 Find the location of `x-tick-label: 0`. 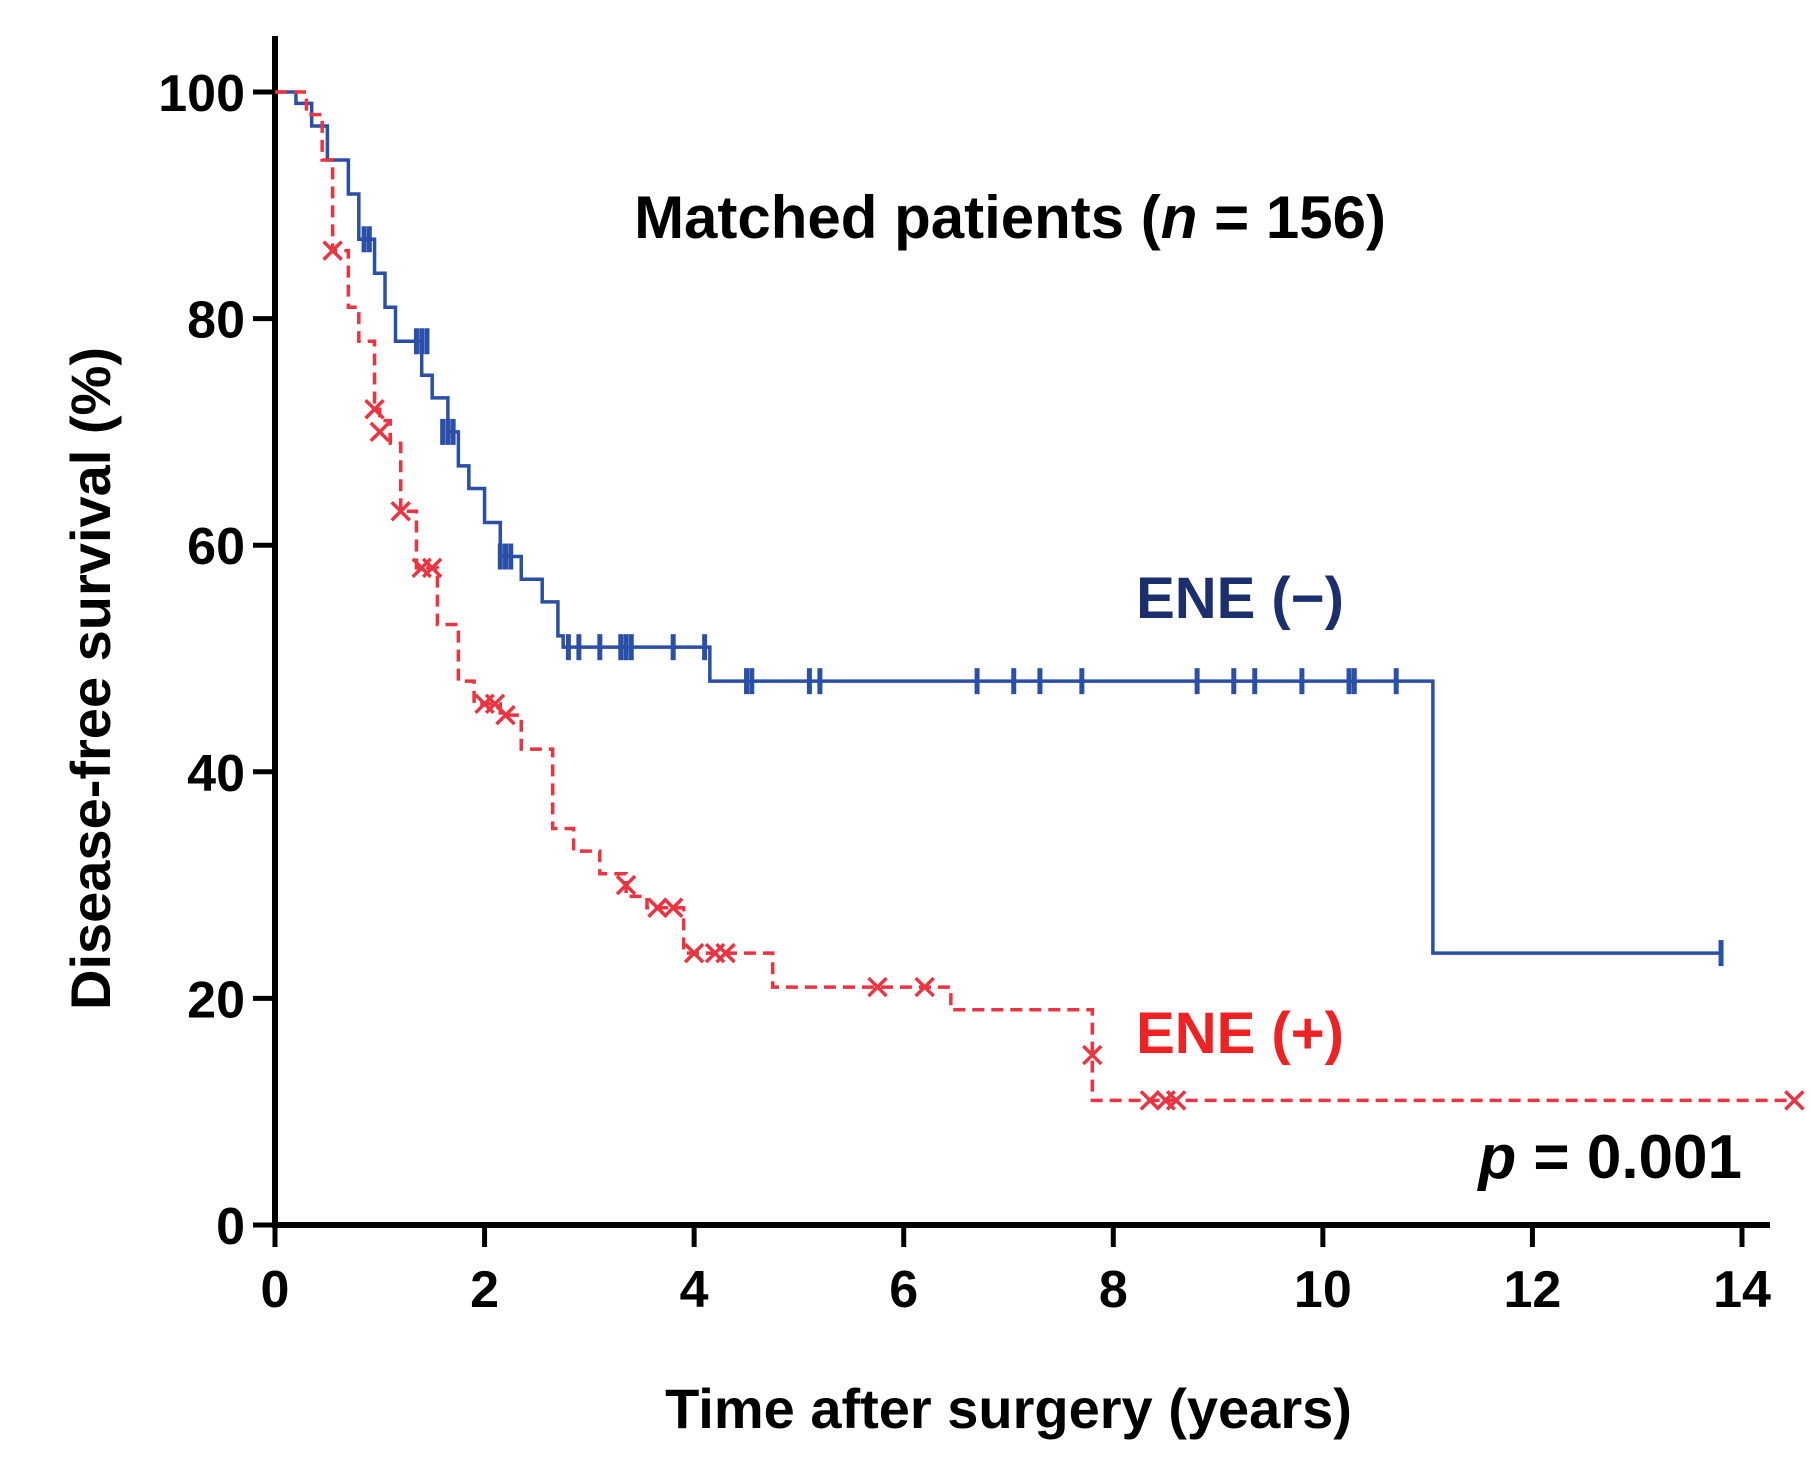

x-tick-label: 0 is located at coordinates (275, 1290).